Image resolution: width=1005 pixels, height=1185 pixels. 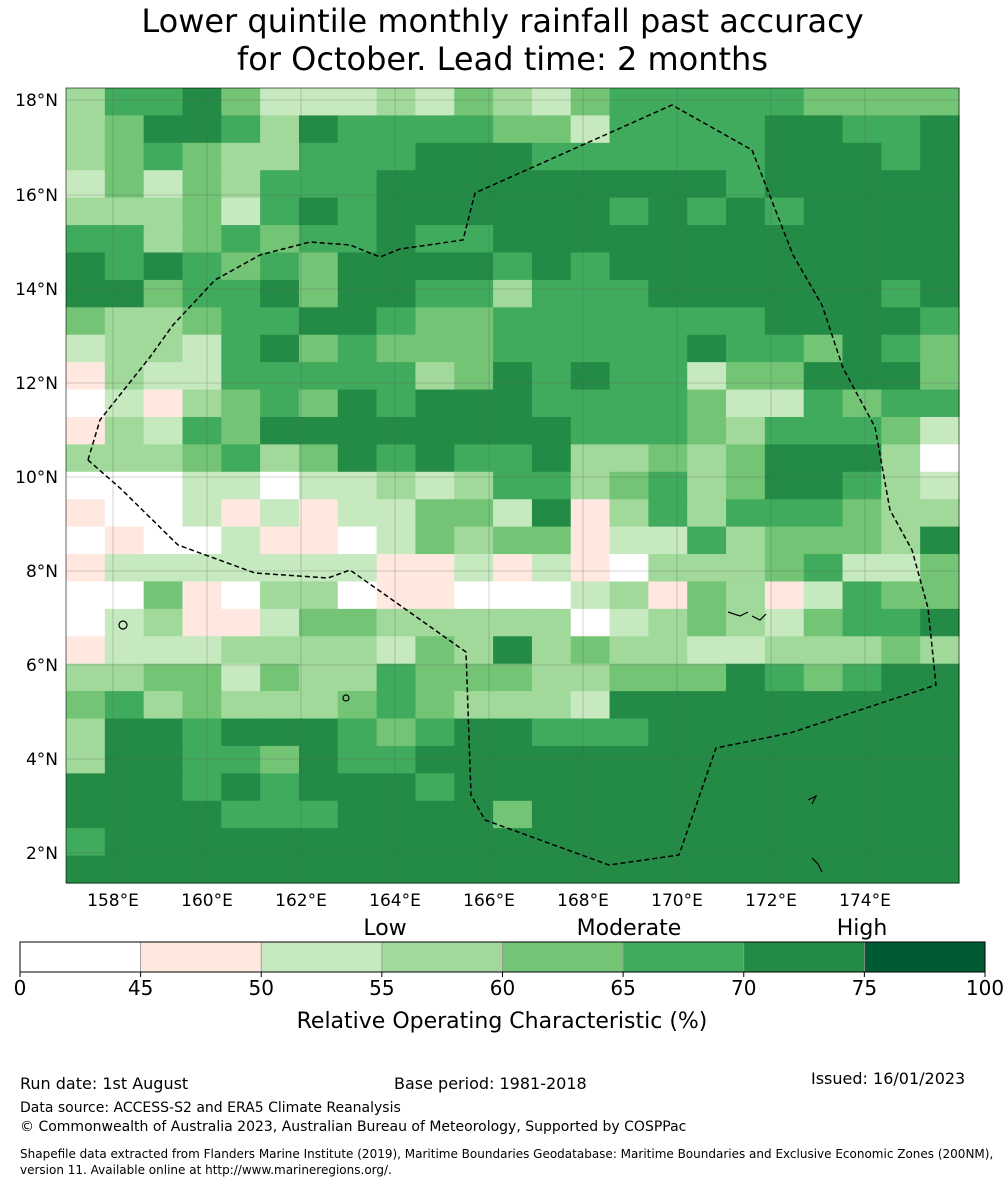 I want to click on colorbar-segment, so click(x=80, y=957).